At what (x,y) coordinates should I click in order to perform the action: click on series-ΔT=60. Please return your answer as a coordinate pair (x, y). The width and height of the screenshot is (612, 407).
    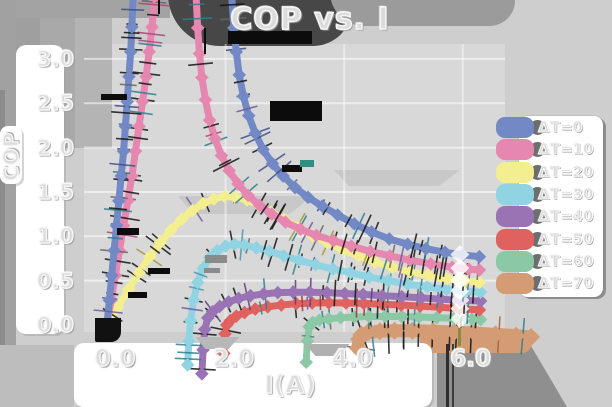
    Looking at the image, I should click on (393, 336).